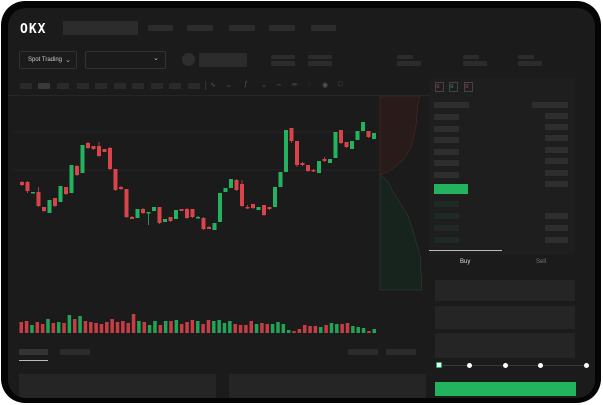  What do you see at coordinates (505, 317) in the screenshot?
I see `amount-input` at bounding box center [505, 317].